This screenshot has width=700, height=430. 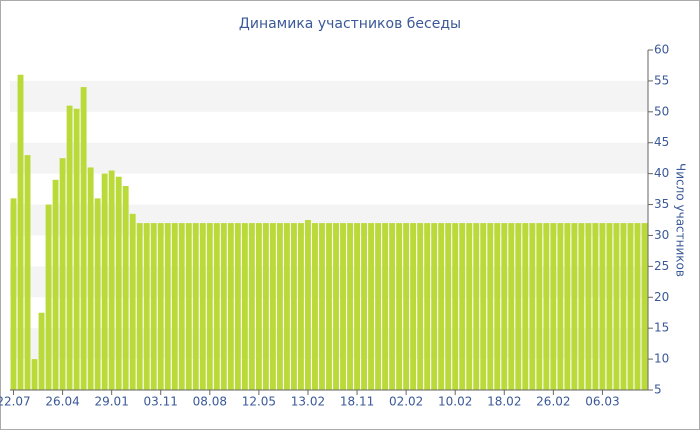 I want to click on x-tick-label: 13.02, so click(x=308, y=402).